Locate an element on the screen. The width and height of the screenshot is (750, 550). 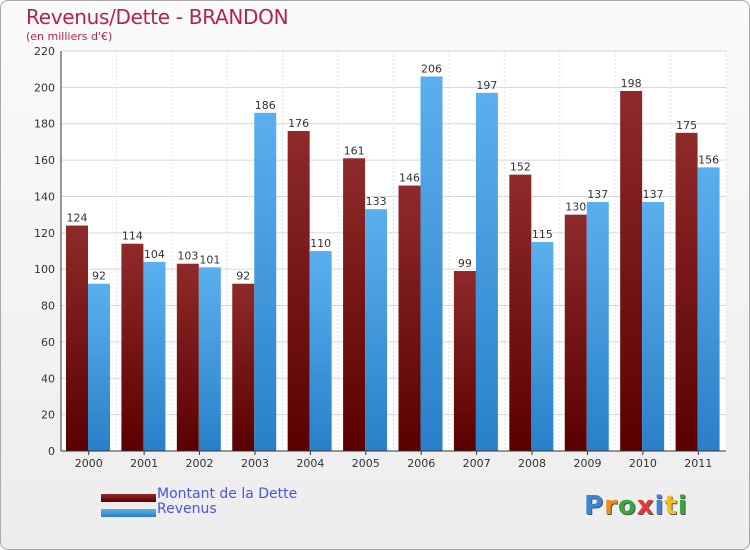
x-tick-label: 2008 is located at coordinates (532, 463).